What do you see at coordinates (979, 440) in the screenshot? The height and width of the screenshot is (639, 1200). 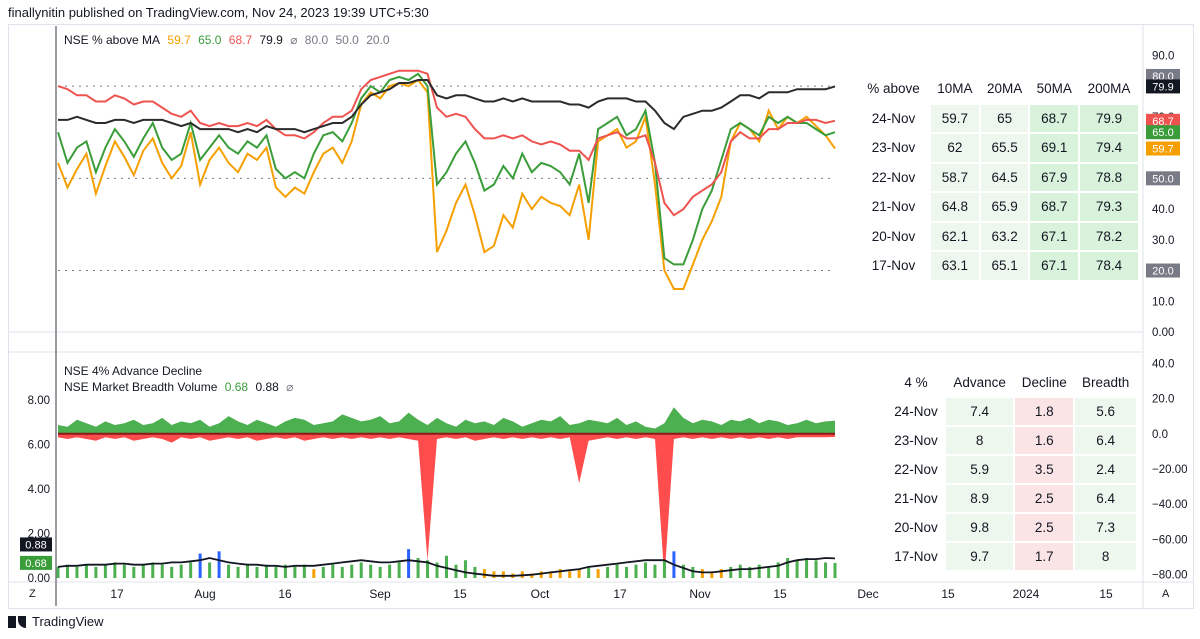 I see `advance-cell: 8` at bounding box center [979, 440].